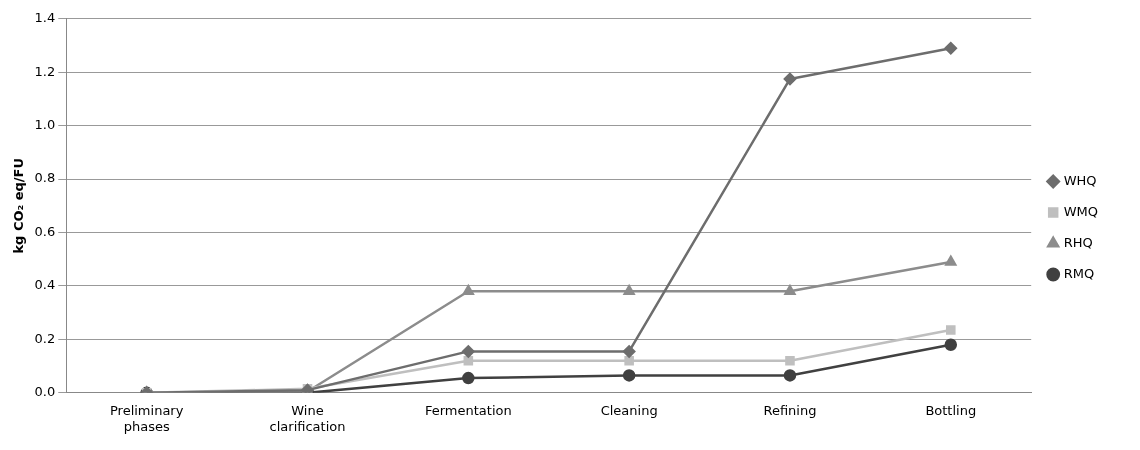  What do you see at coordinates (307, 418) in the screenshot?
I see `x-tick-label: Wine clarification` at bounding box center [307, 418].